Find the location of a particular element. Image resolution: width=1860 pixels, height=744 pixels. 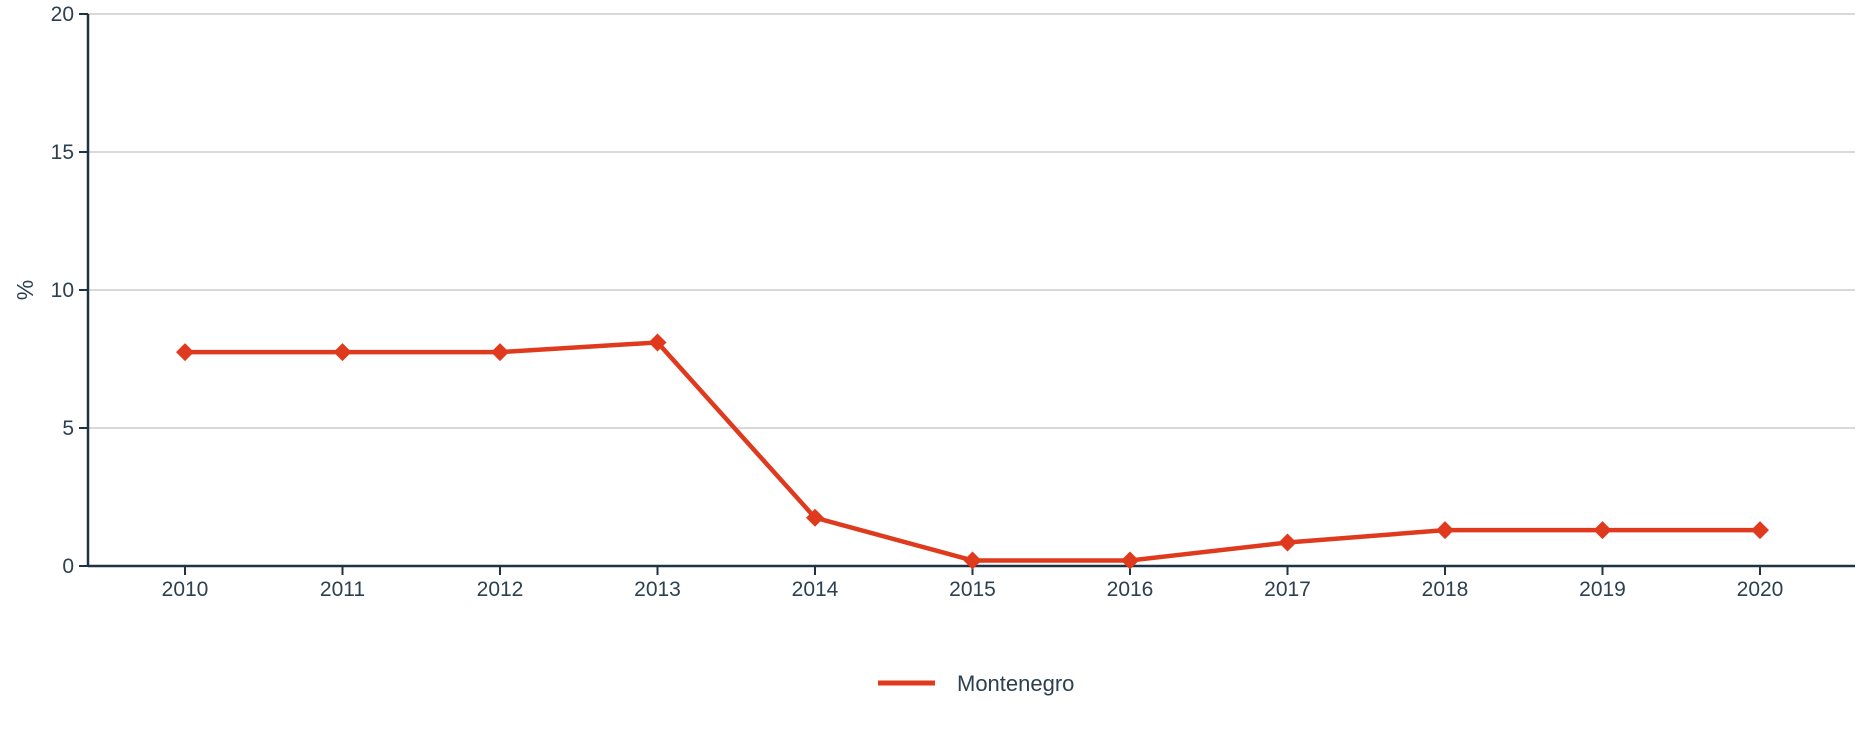

x-tick-label: 2018 is located at coordinates (1445, 589).